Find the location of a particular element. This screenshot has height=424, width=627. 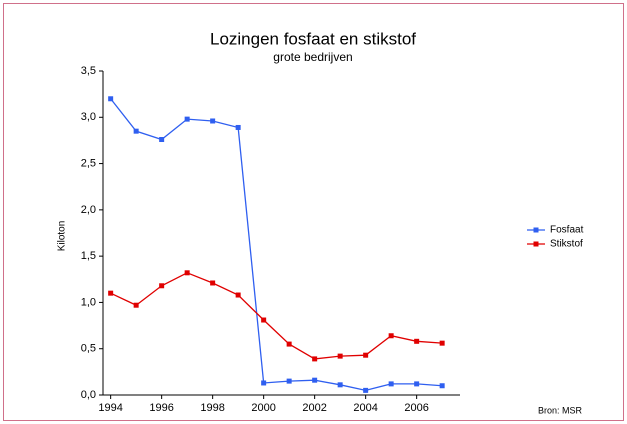

y-tick-label: 2,0 is located at coordinates (88, 210).